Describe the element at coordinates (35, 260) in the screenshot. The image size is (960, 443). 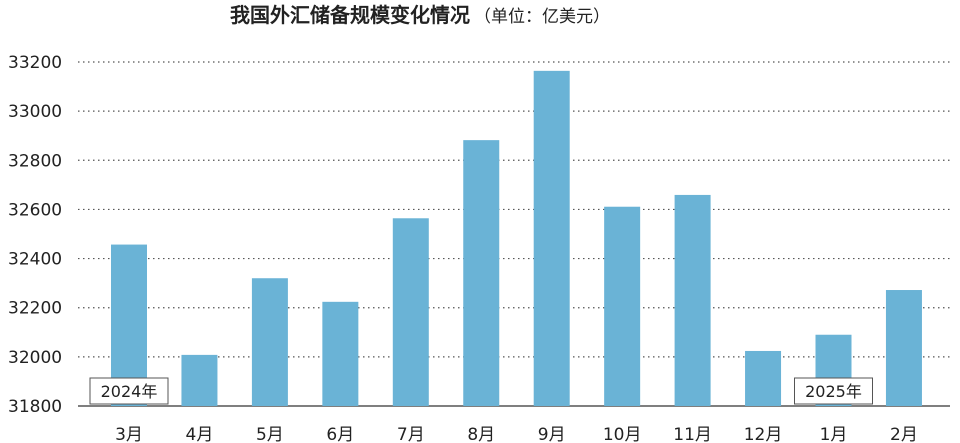
I see `y-tick-label: 32400` at that location.